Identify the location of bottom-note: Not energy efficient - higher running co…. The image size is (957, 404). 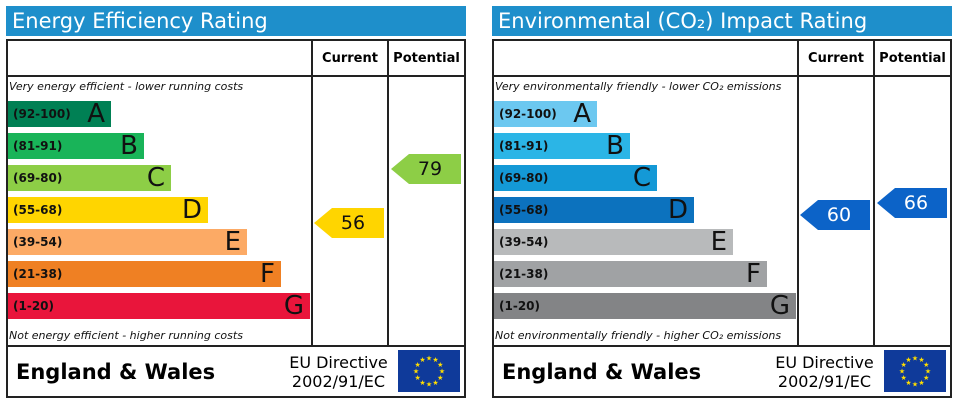
(126, 335).